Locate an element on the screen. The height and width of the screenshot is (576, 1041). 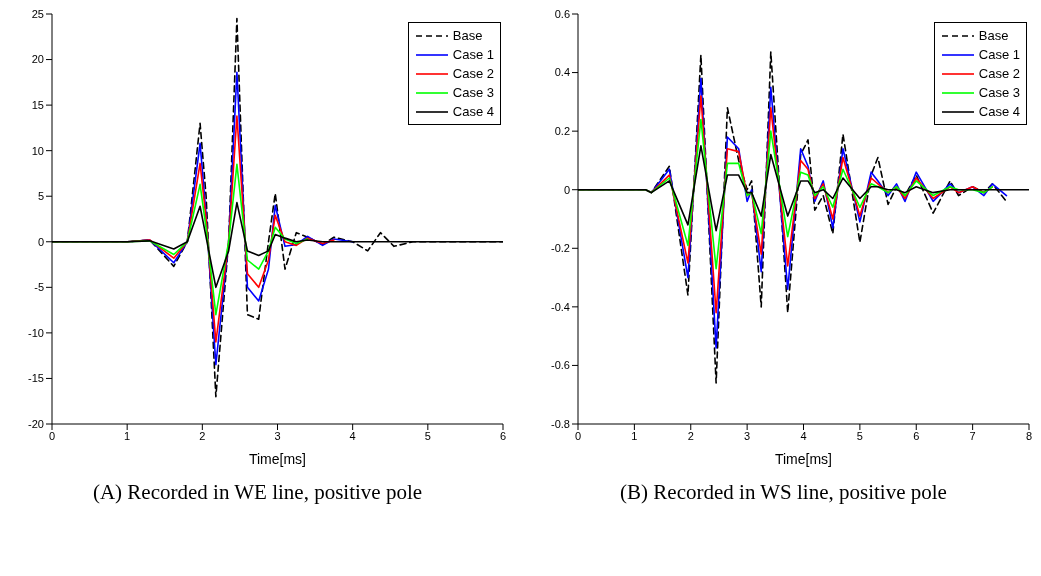
y-tick-label: 0.6 is located at coordinates (562, 13).